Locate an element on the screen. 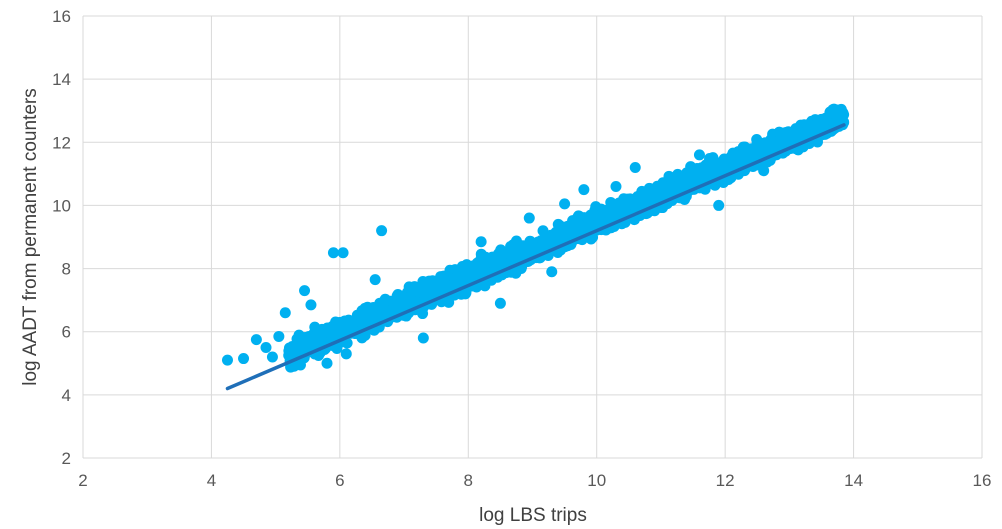 The height and width of the screenshot is (529, 1002). x-tick-label: 2 is located at coordinates (82, 480).